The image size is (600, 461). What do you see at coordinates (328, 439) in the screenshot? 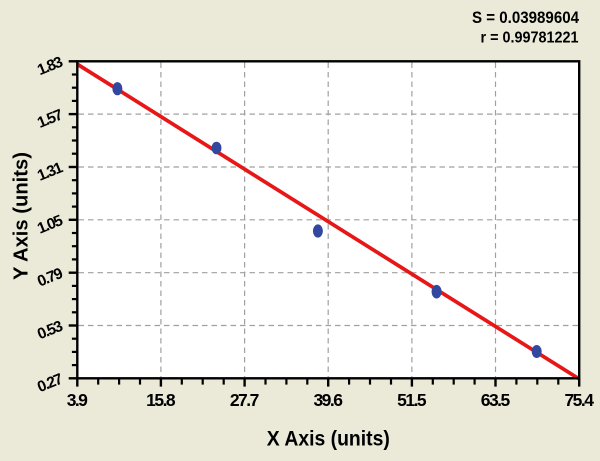
I see `svg-text: X Axis (units)` at bounding box center [328, 439].